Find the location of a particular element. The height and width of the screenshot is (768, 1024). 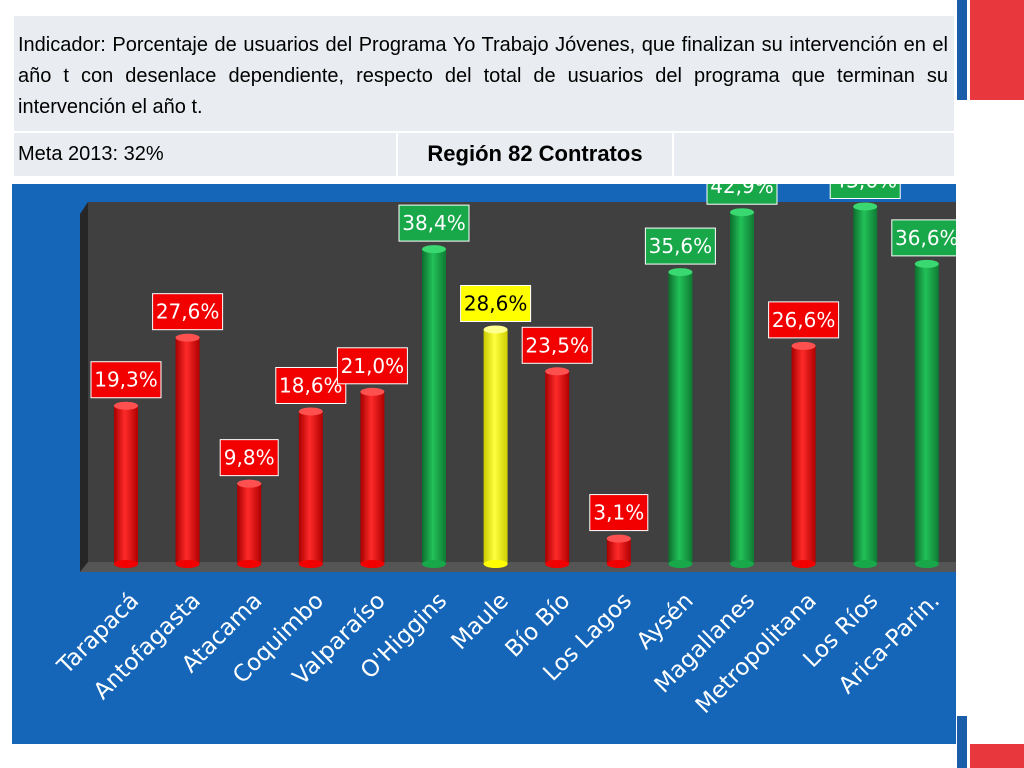

value-label-4: 21,0% is located at coordinates (373, 366).